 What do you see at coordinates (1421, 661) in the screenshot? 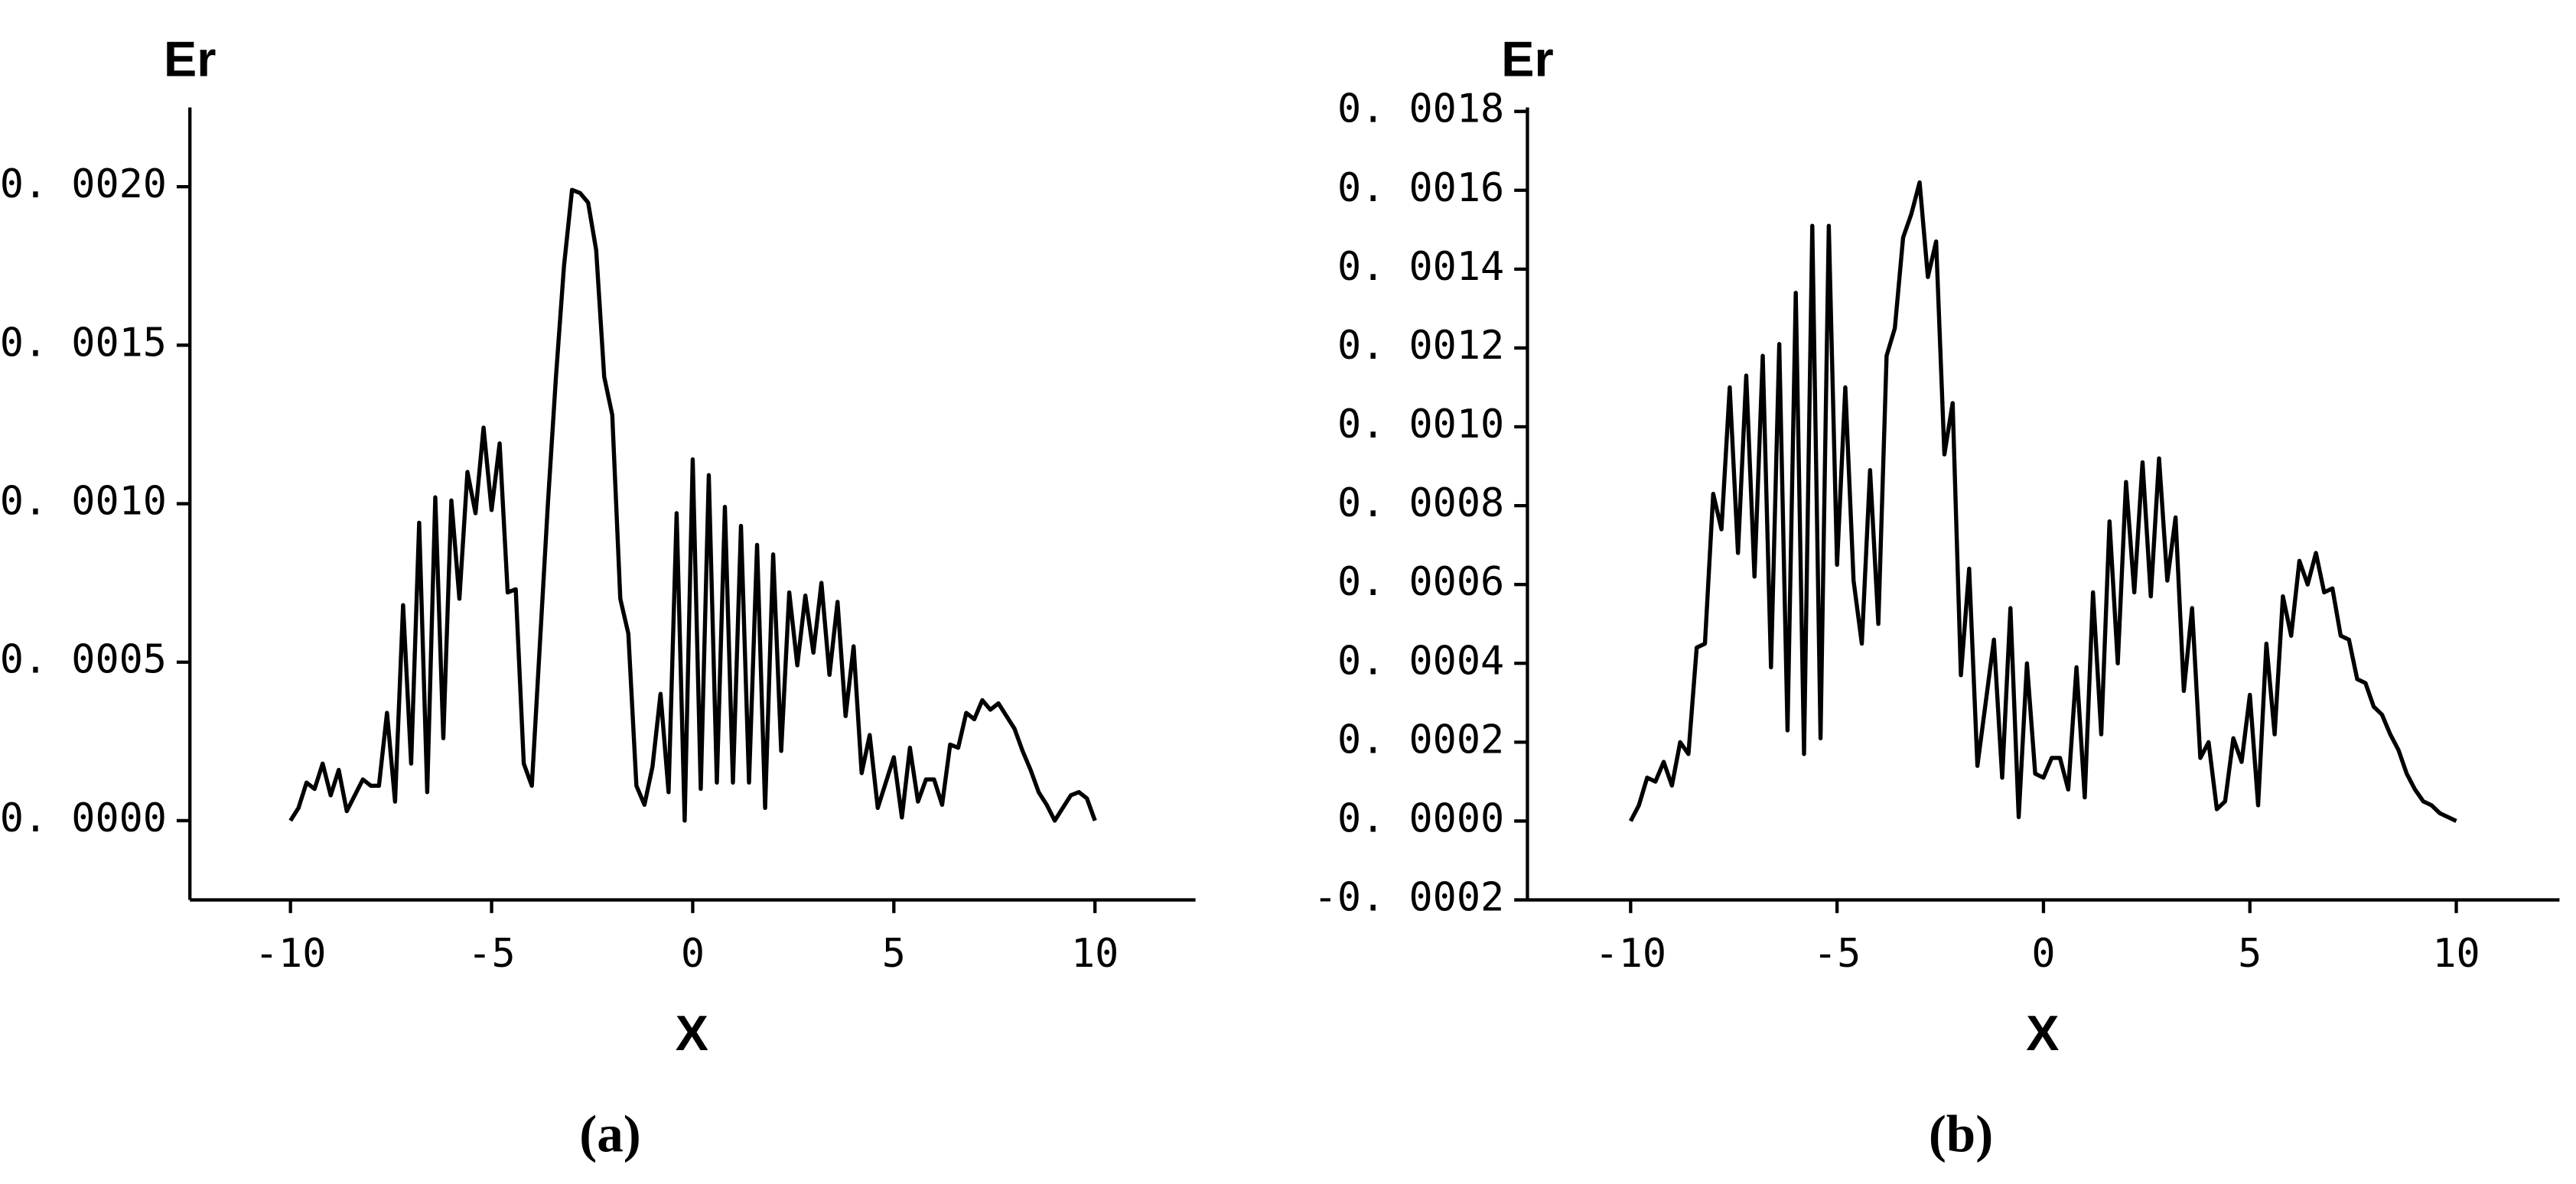
I see `y-tick-label: 0. 0004` at bounding box center [1421, 661].